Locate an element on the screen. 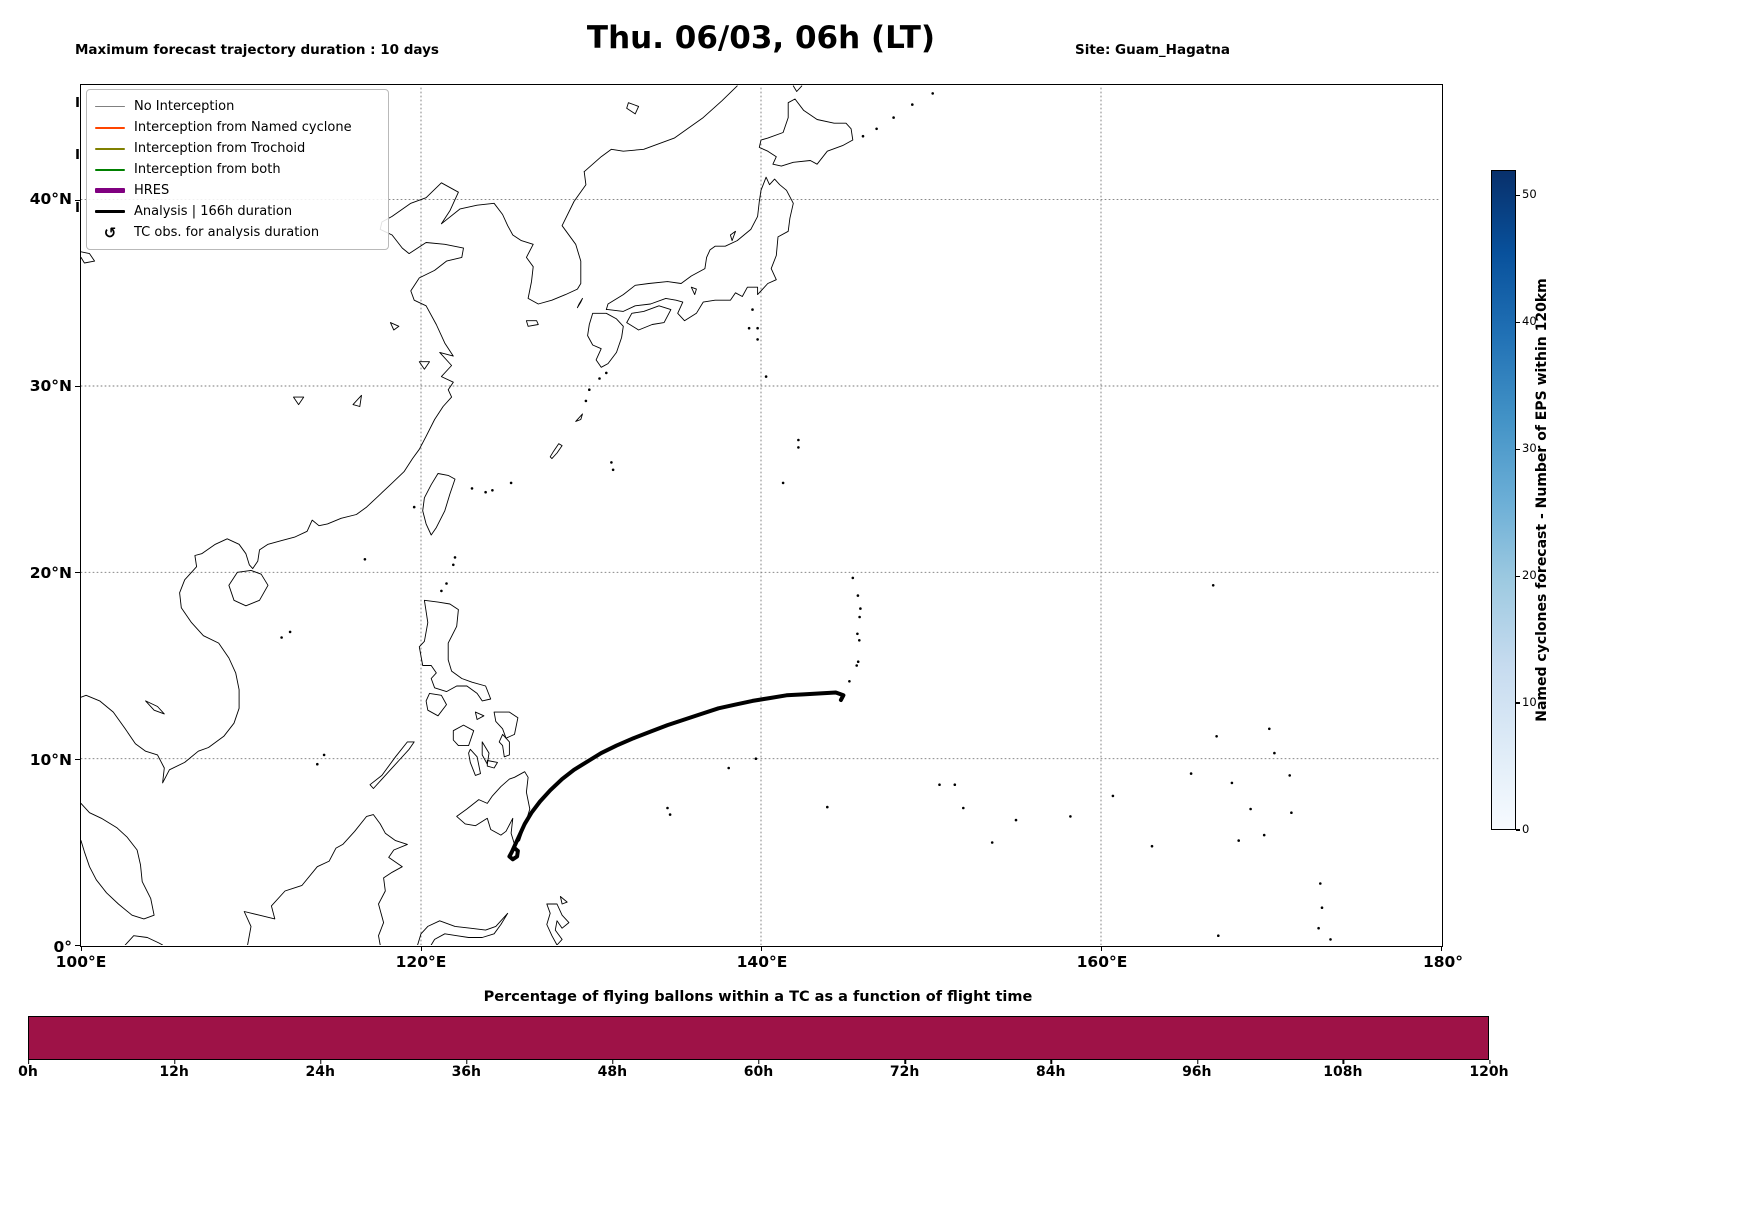  legend-item-label: TC obs. for analysis duration is located at coordinates (227, 232).